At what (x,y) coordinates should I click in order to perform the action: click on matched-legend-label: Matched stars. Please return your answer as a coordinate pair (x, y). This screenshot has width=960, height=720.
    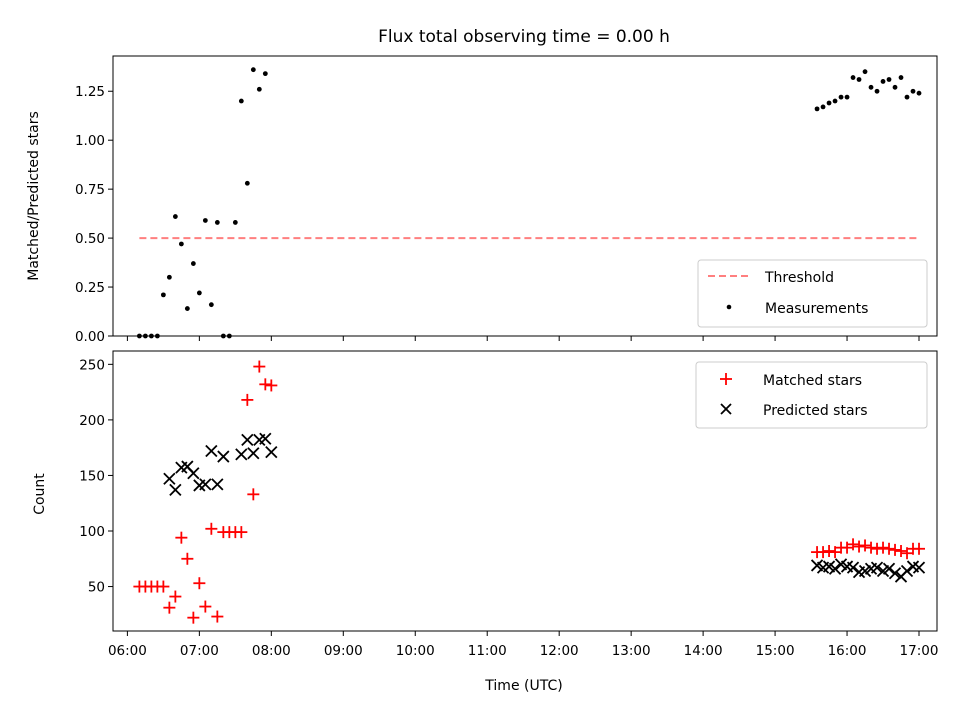
    Looking at the image, I should click on (812, 381).